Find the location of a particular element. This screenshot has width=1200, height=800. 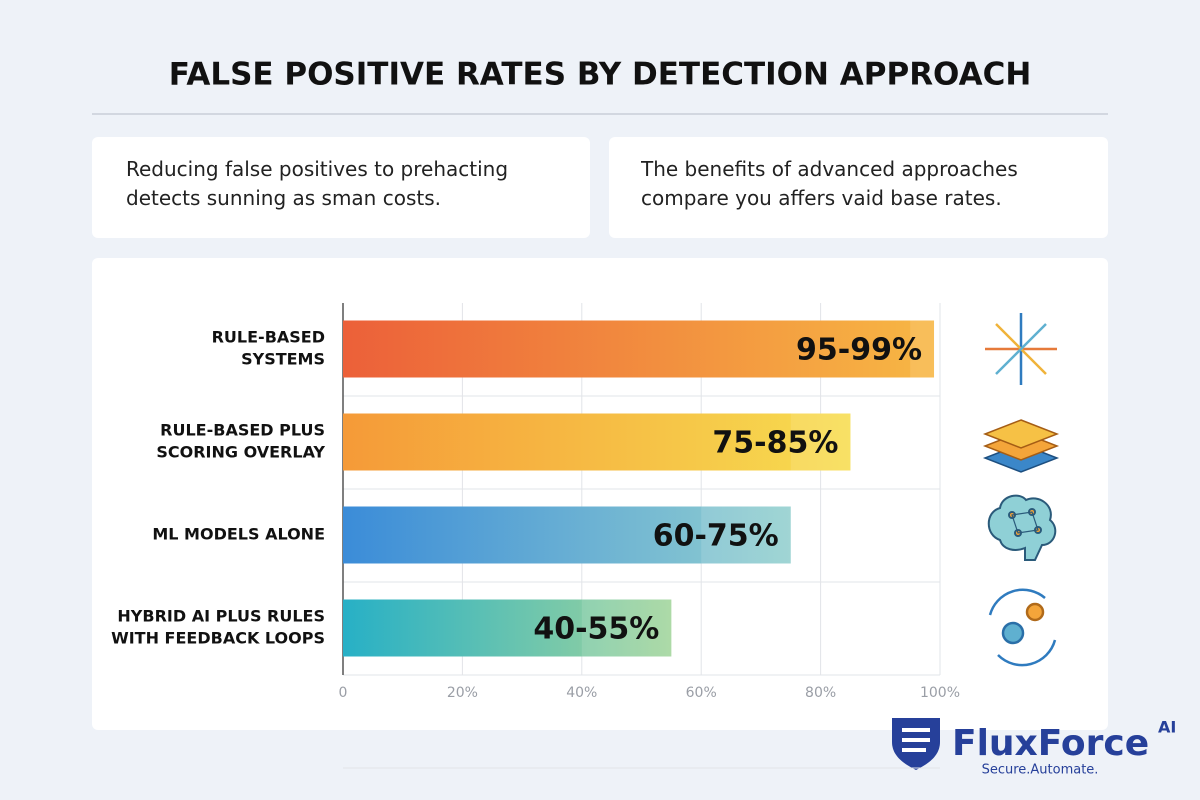

logo-name: FluxForce is located at coordinates (1050, 743).